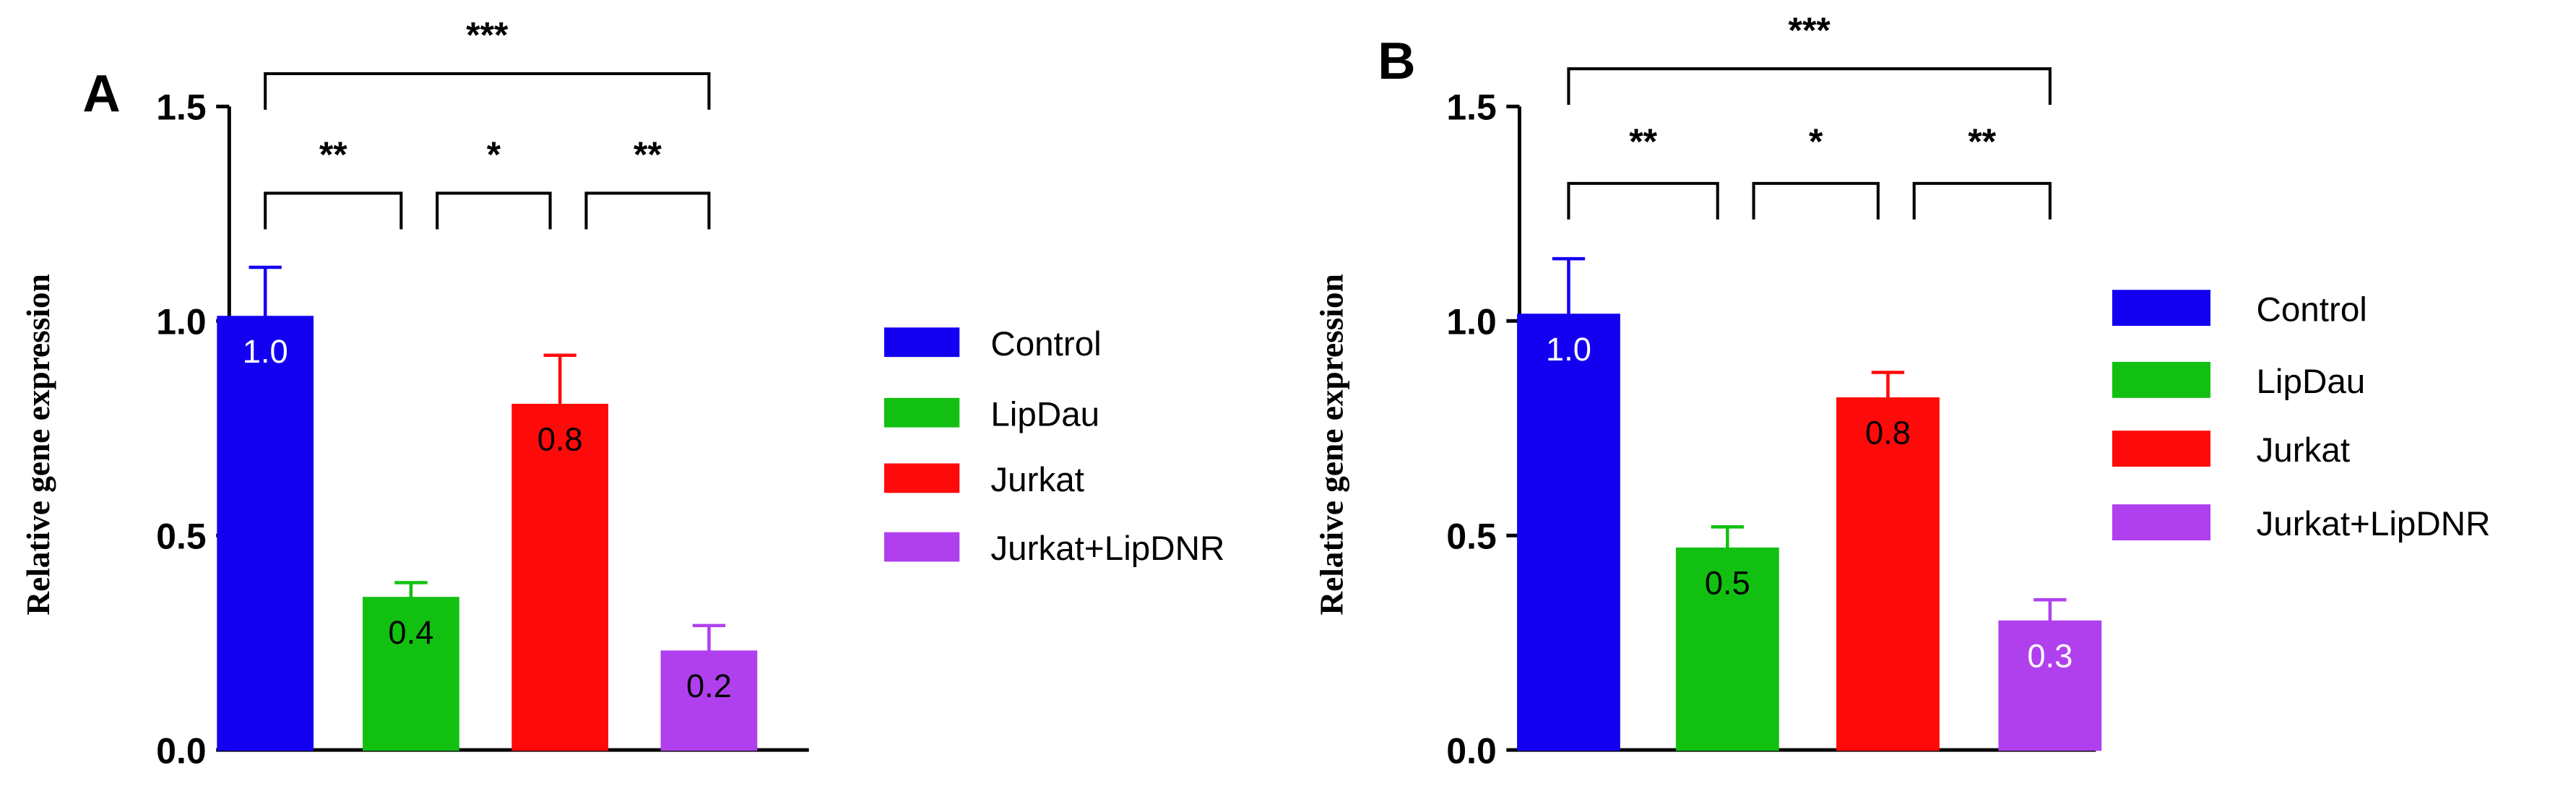 The image size is (2576, 786). I want to click on data-label-jurkat-lipdnr: 0.3, so click(2050, 655).